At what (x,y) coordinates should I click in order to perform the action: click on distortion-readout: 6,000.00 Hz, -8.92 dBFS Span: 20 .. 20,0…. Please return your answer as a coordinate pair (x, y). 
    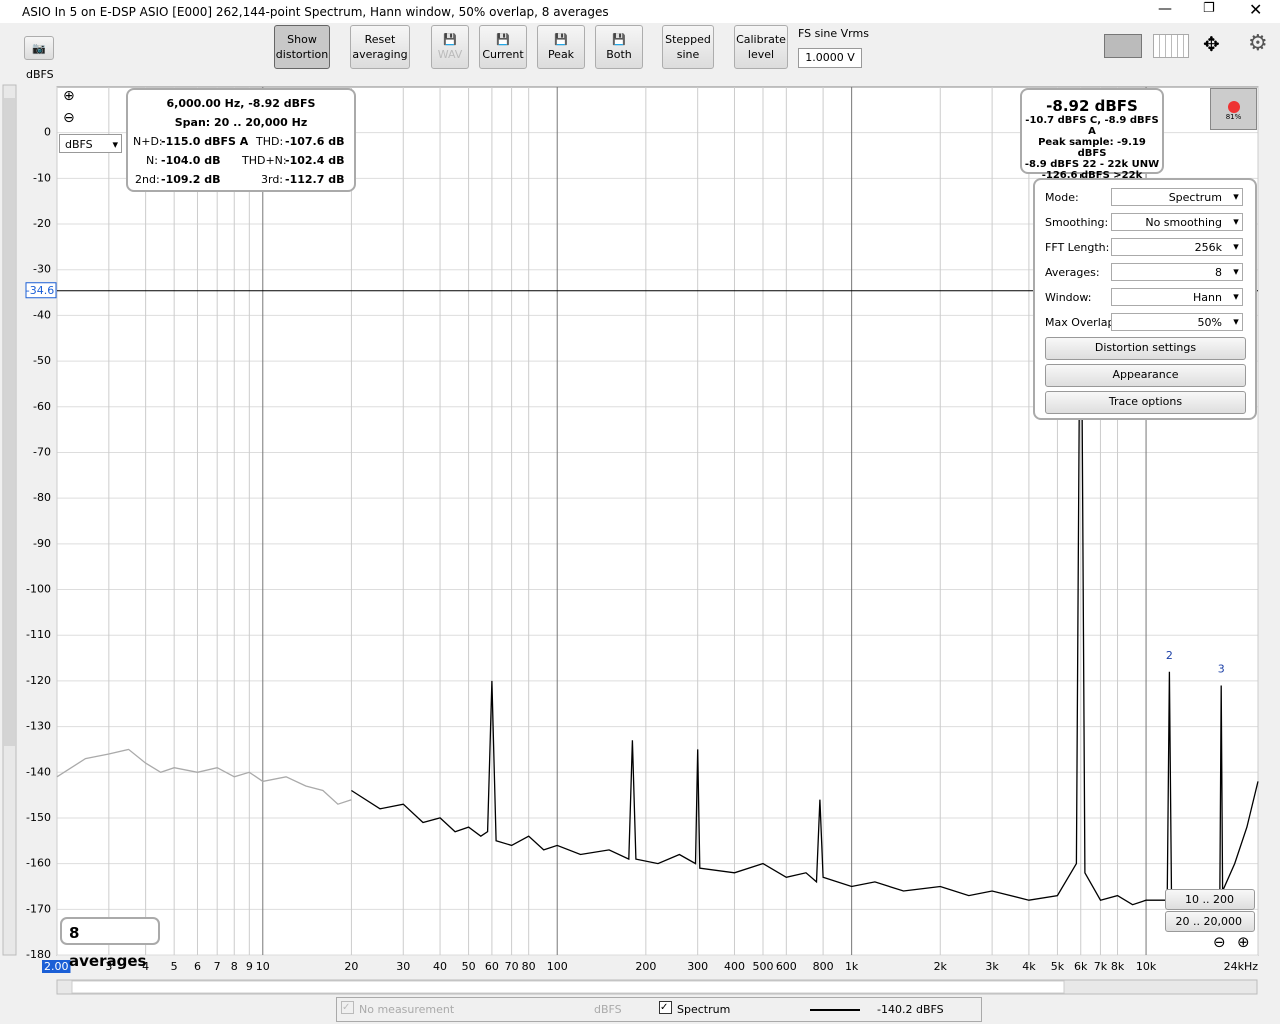
    Looking at the image, I should click on (241, 140).